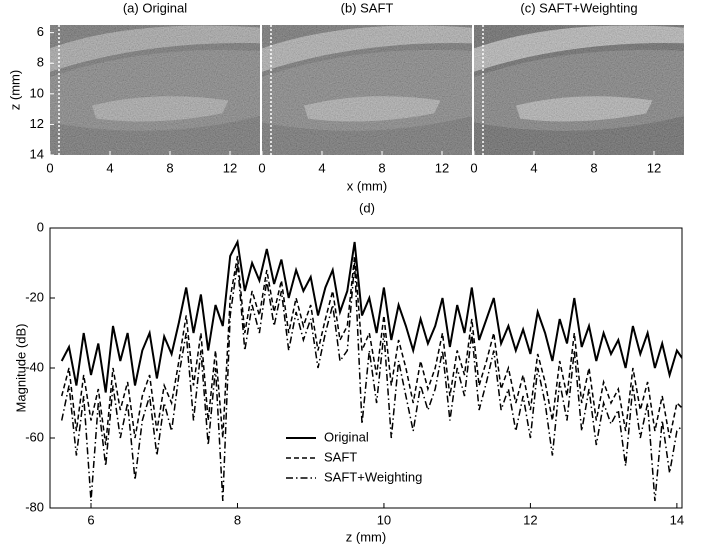 This screenshot has width=705, height=552. I want to click on y-tick-label: 12, so click(37, 123).